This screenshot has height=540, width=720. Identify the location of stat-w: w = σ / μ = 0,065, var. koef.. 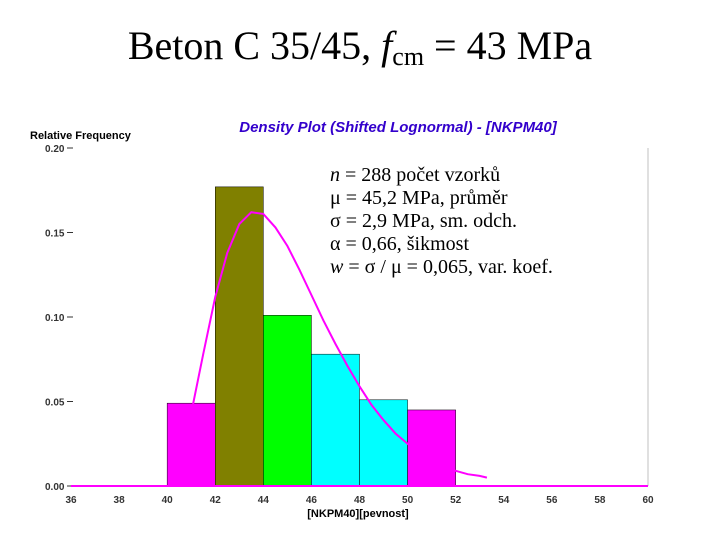
(441, 267).